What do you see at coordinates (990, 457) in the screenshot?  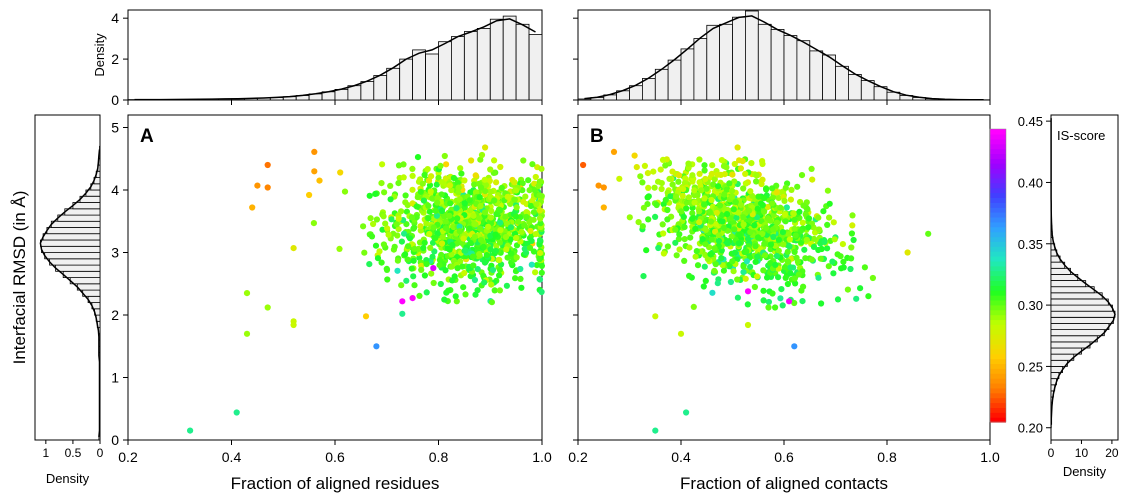 I see `scatter-panel-b-x-tick-label: 1.0` at bounding box center [990, 457].